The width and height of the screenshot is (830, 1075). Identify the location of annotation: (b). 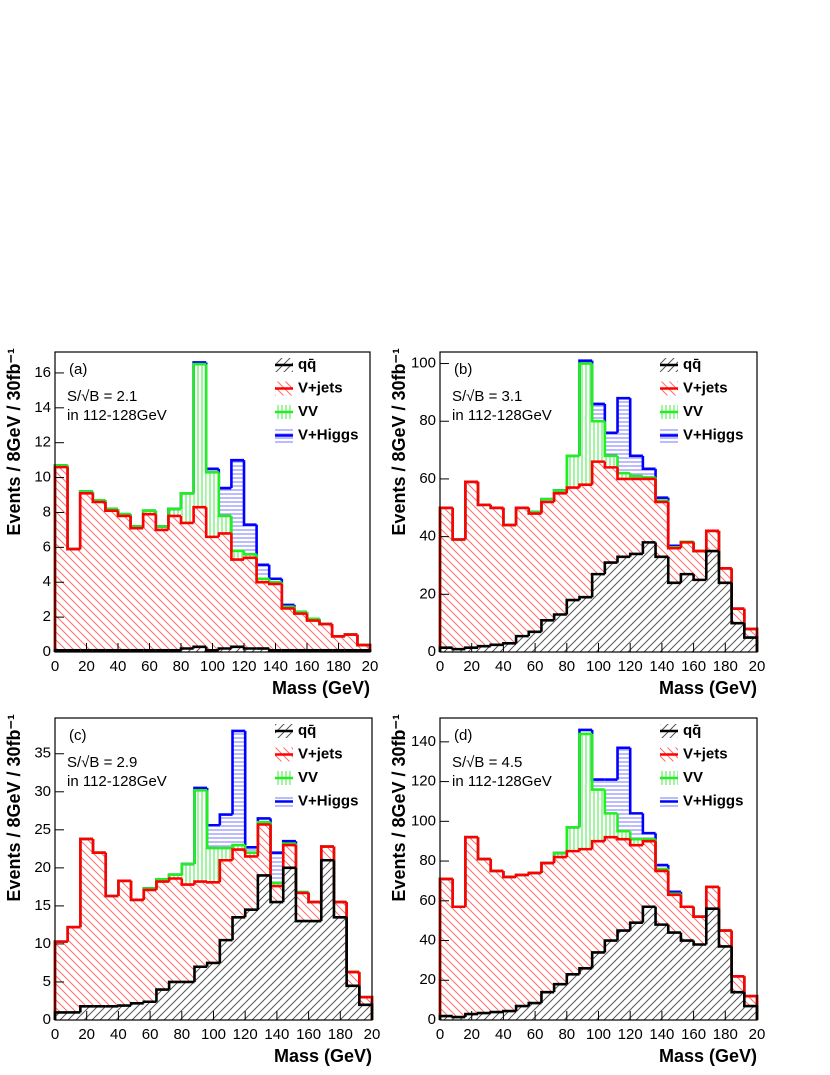
(463, 369).